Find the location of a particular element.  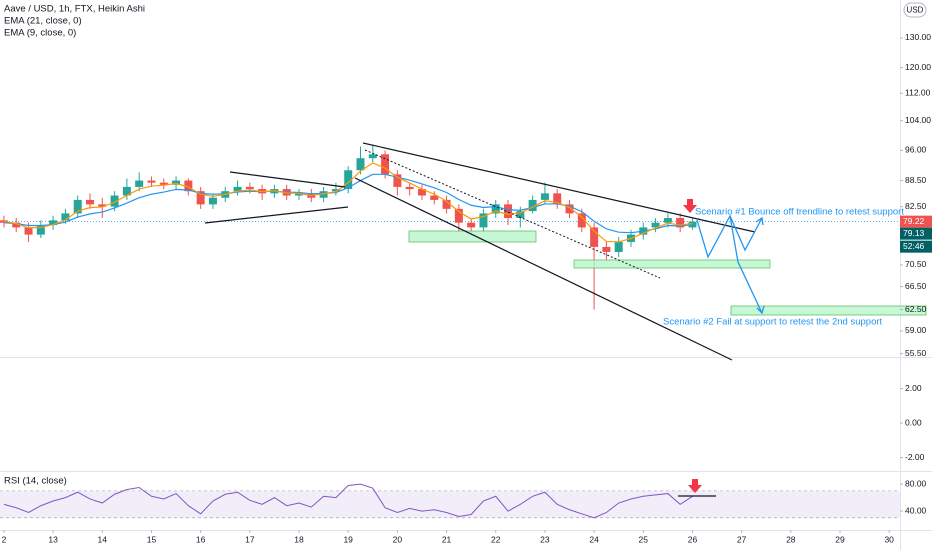

y-tick-label: 120.00 is located at coordinates (918, 67).